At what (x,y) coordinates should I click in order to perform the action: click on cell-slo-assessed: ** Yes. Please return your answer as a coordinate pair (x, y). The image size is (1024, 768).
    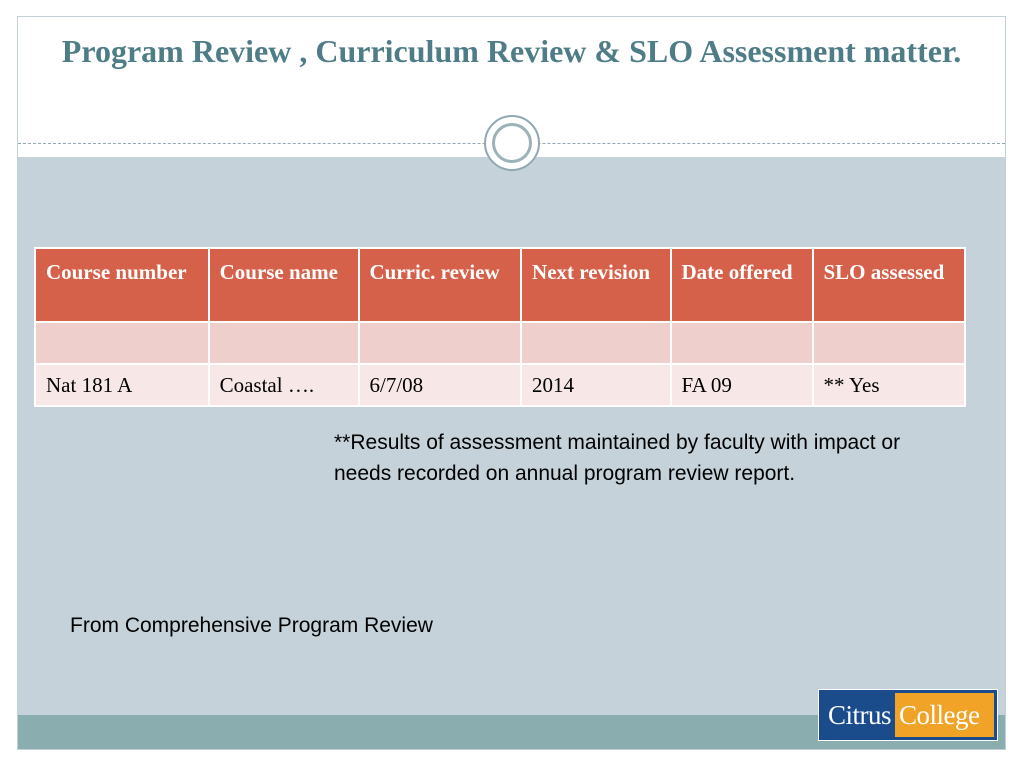
    Looking at the image, I should click on (888, 385).